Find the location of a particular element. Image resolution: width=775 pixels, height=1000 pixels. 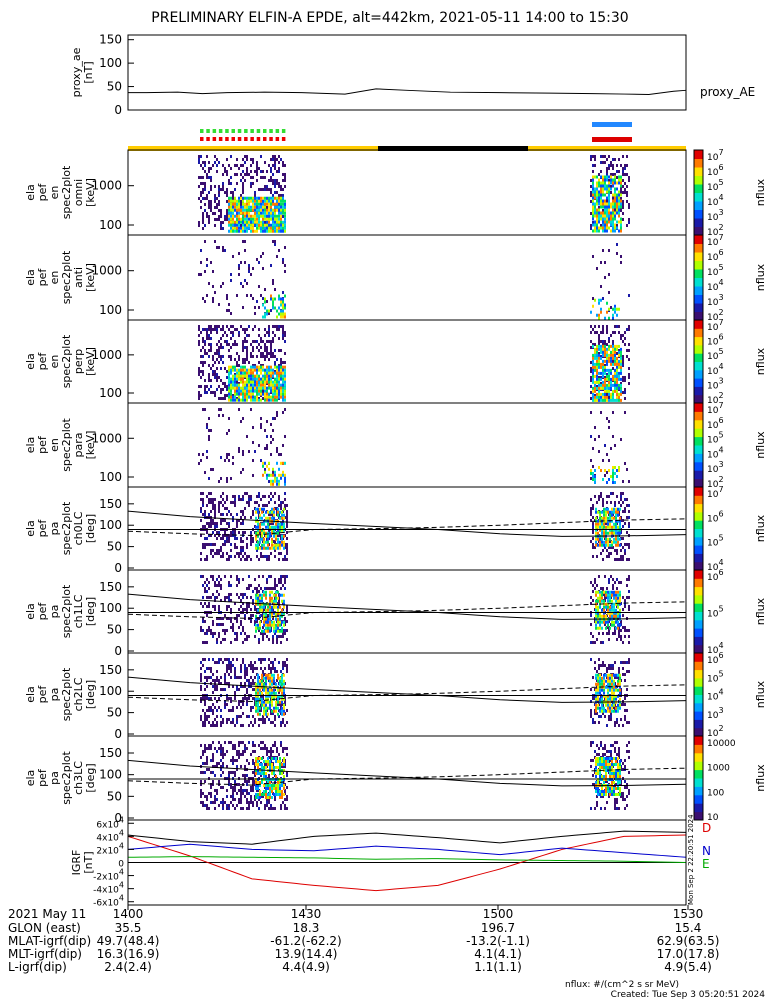

status-bar-orange is located at coordinates (607, 148).